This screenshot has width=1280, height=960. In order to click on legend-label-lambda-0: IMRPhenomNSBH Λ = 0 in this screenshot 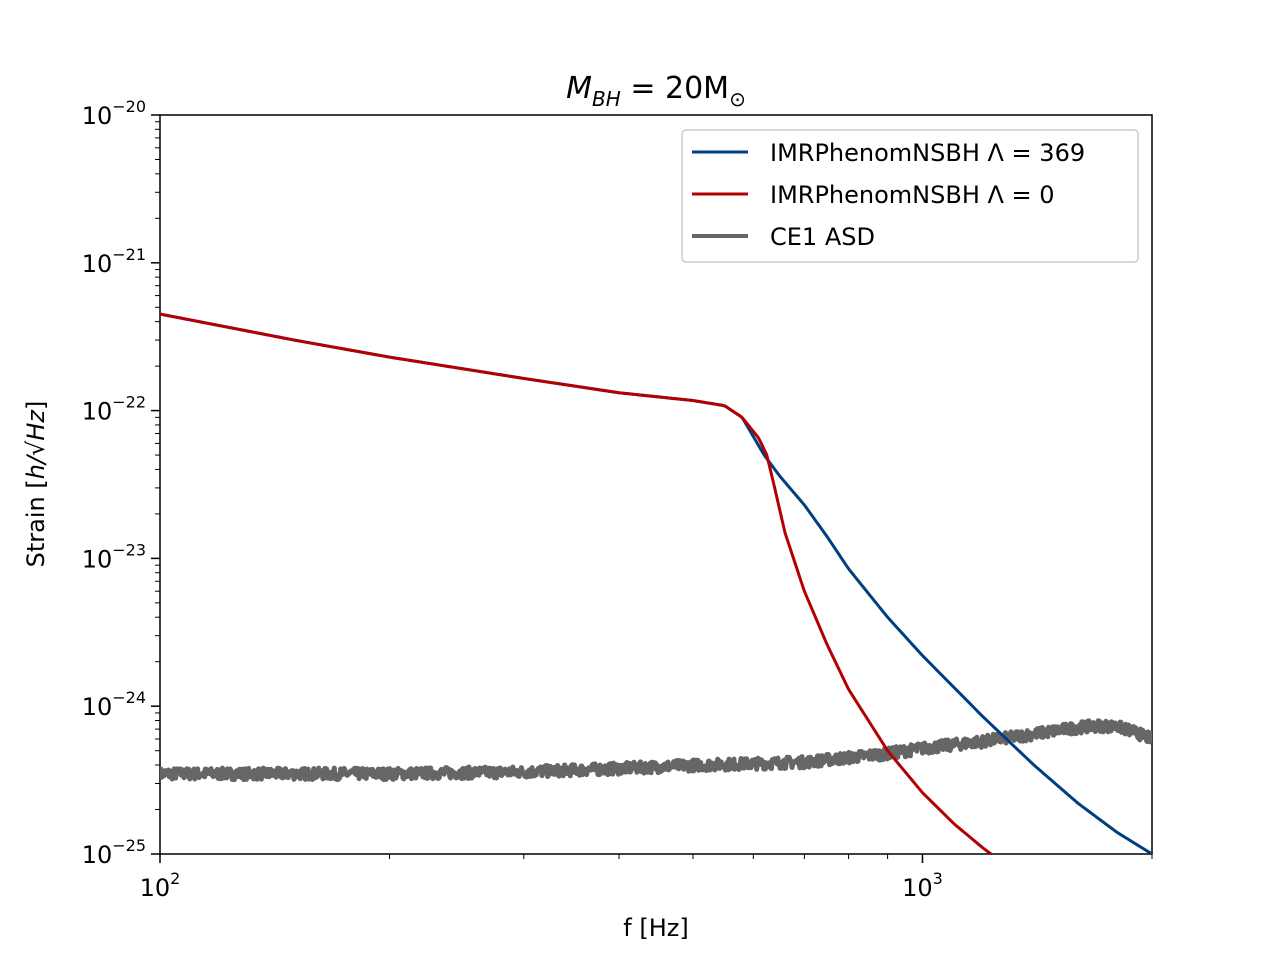, I will do `click(912, 195)`.